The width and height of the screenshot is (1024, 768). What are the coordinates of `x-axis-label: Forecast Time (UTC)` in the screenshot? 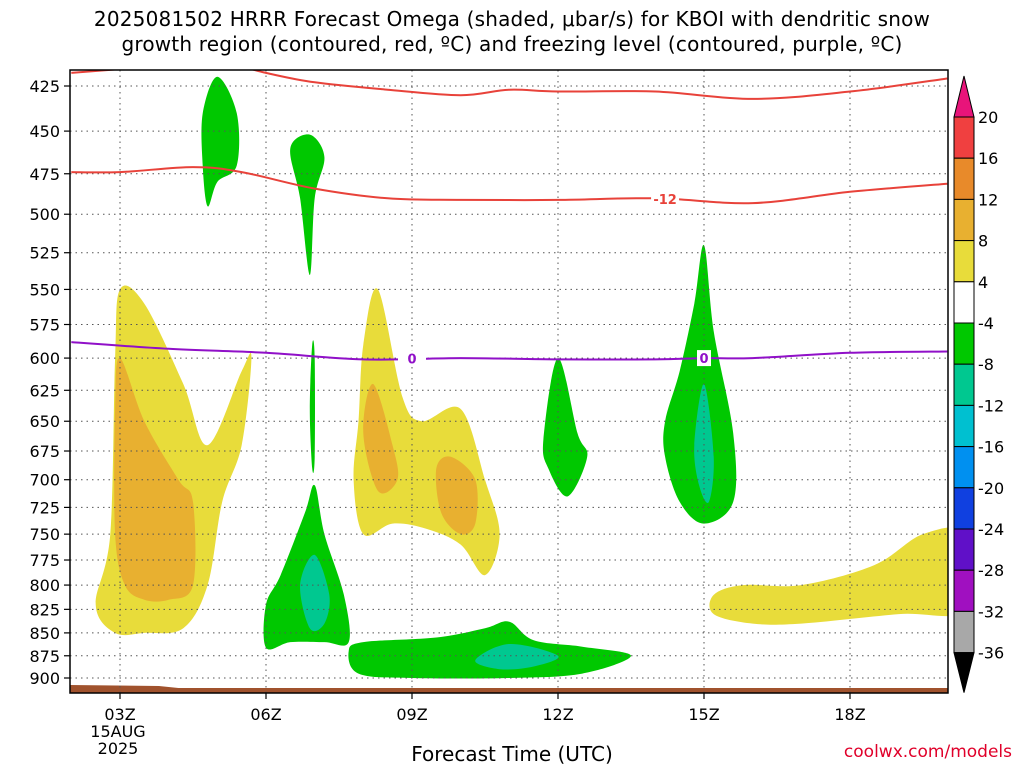 It's located at (512, 754).